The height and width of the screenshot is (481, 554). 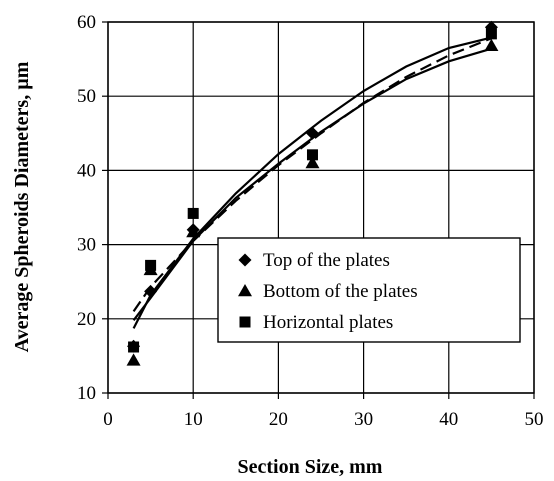 What do you see at coordinates (86, 245) in the screenshot?
I see `y-tick-label: 30` at bounding box center [86, 245].